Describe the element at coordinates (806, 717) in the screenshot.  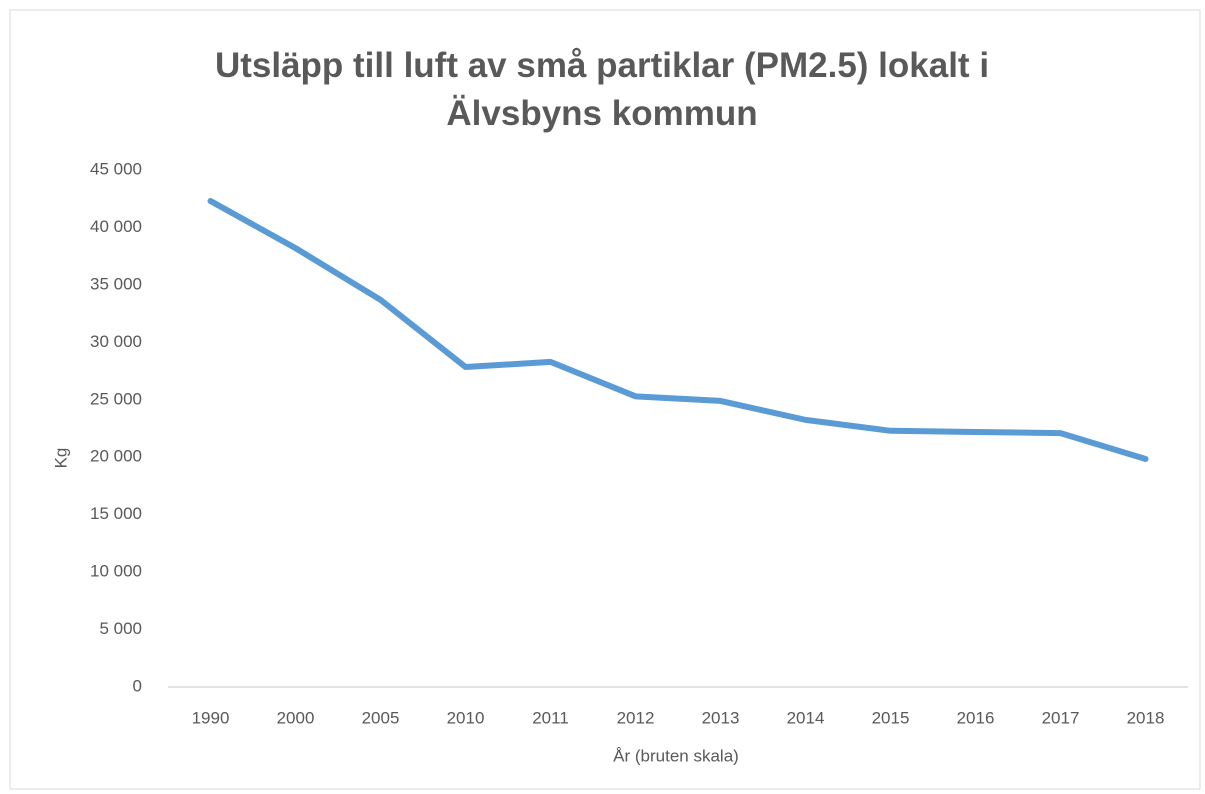
I see `x-tick-label: 2014` at that location.